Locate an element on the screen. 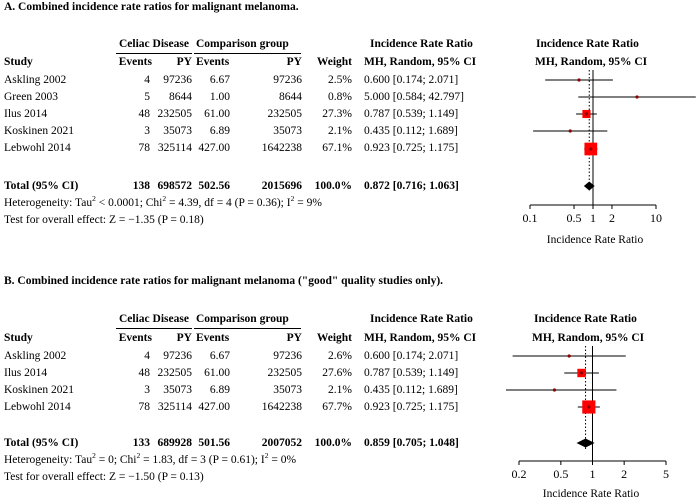 The image size is (700, 504). panel-a-forest-plot: 0.1 0.5 1 2 10 is located at coordinates (609, 147).